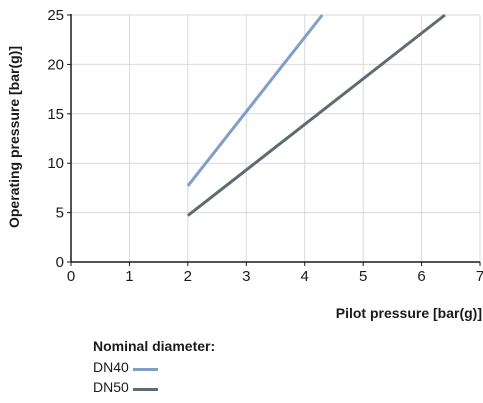 The image size is (483, 403). Describe the element at coordinates (255, 100) in the screenshot. I see `series-line-dn40` at that location.